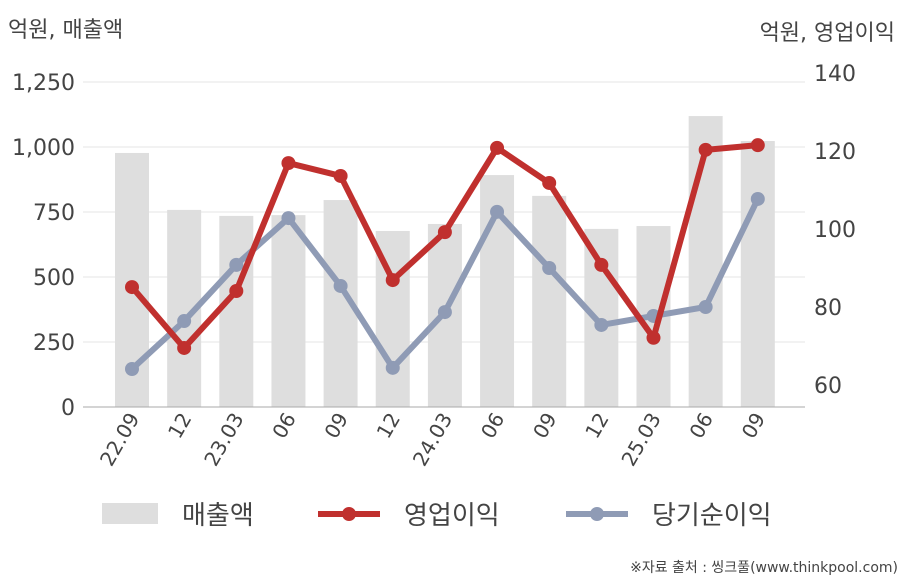  I want to click on x-tick-label: 25.03, so click(640, 440).